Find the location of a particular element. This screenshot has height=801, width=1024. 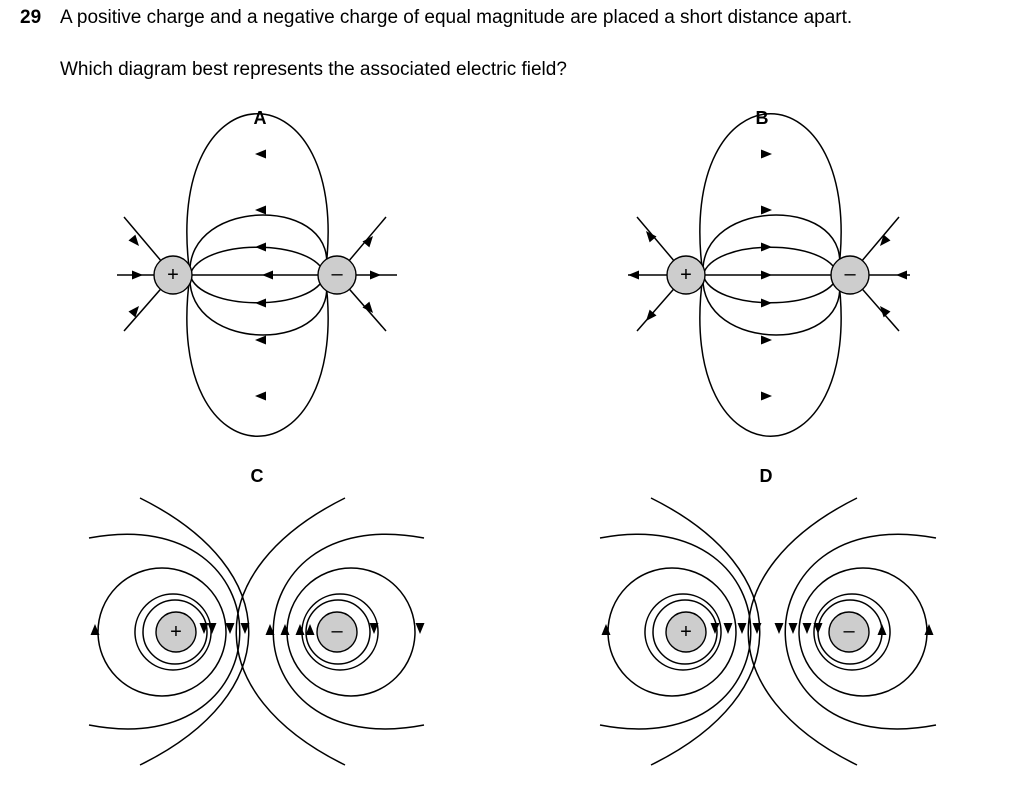

option-c-label: C is located at coordinates (257, 476).